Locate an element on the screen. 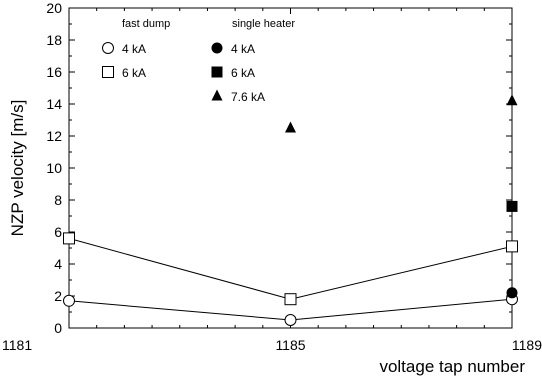 Image resolution: width=542 pixels, height=384 pixels. legend-group-title: single heater is located at coordinates (263, 24).